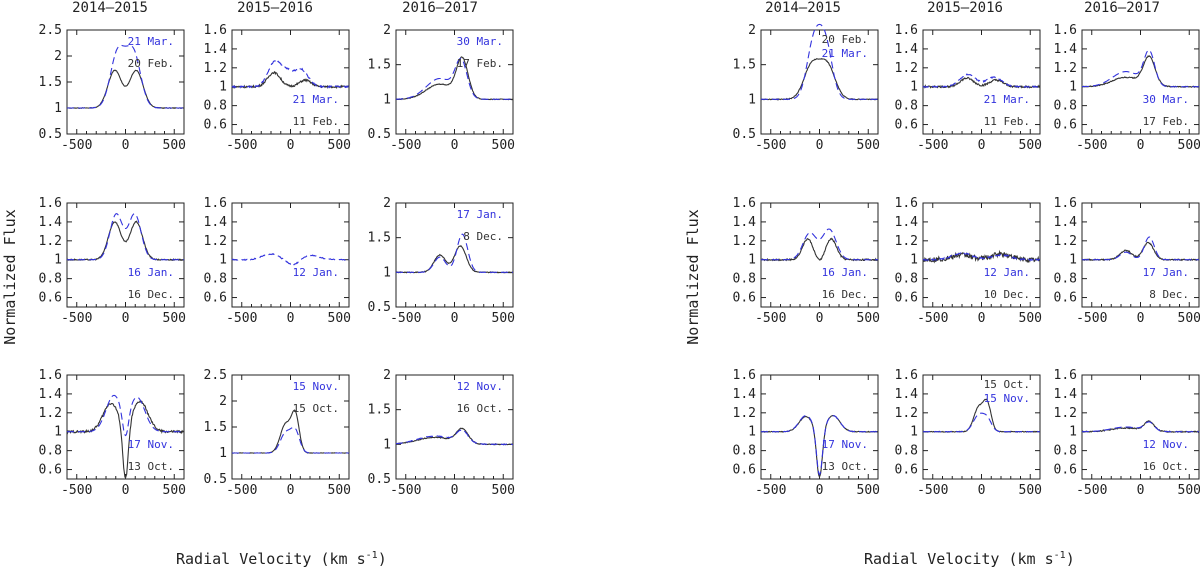 The height and width of the screenshot is (572, 1200). What do you see at coordinates (480, 214) in the screenshot?
I see `date-label-blue: 17 Jan.` at bounding box center [480, 214].